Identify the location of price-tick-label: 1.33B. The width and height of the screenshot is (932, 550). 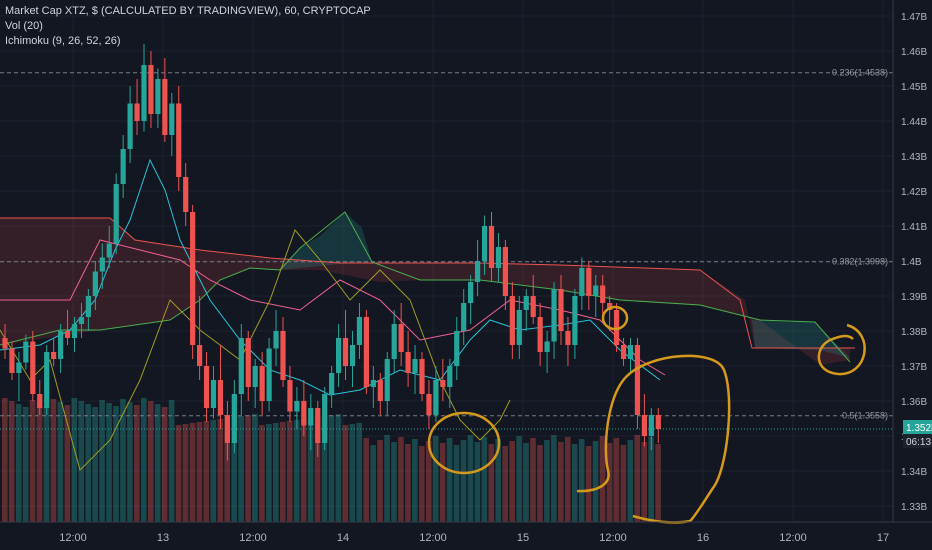
(914, 507).